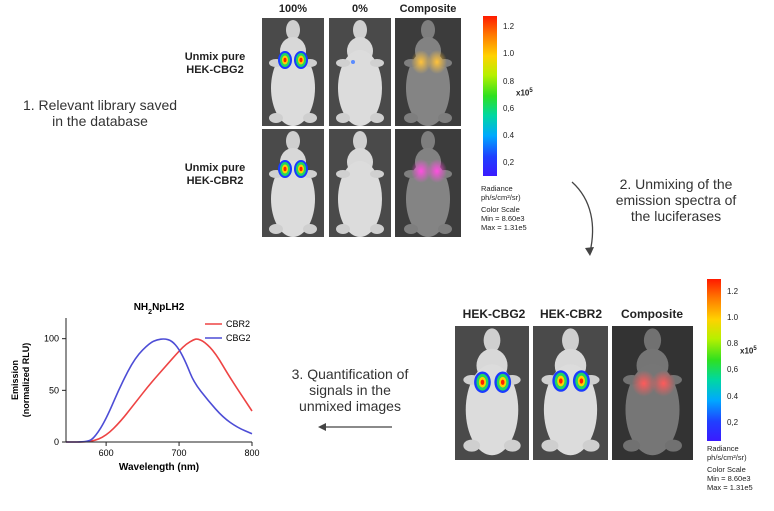  What do you see at coordinates (509, 108) in the screenshot?
I see `cbar1-tick: 0,6` at bounding box center [509, 108].